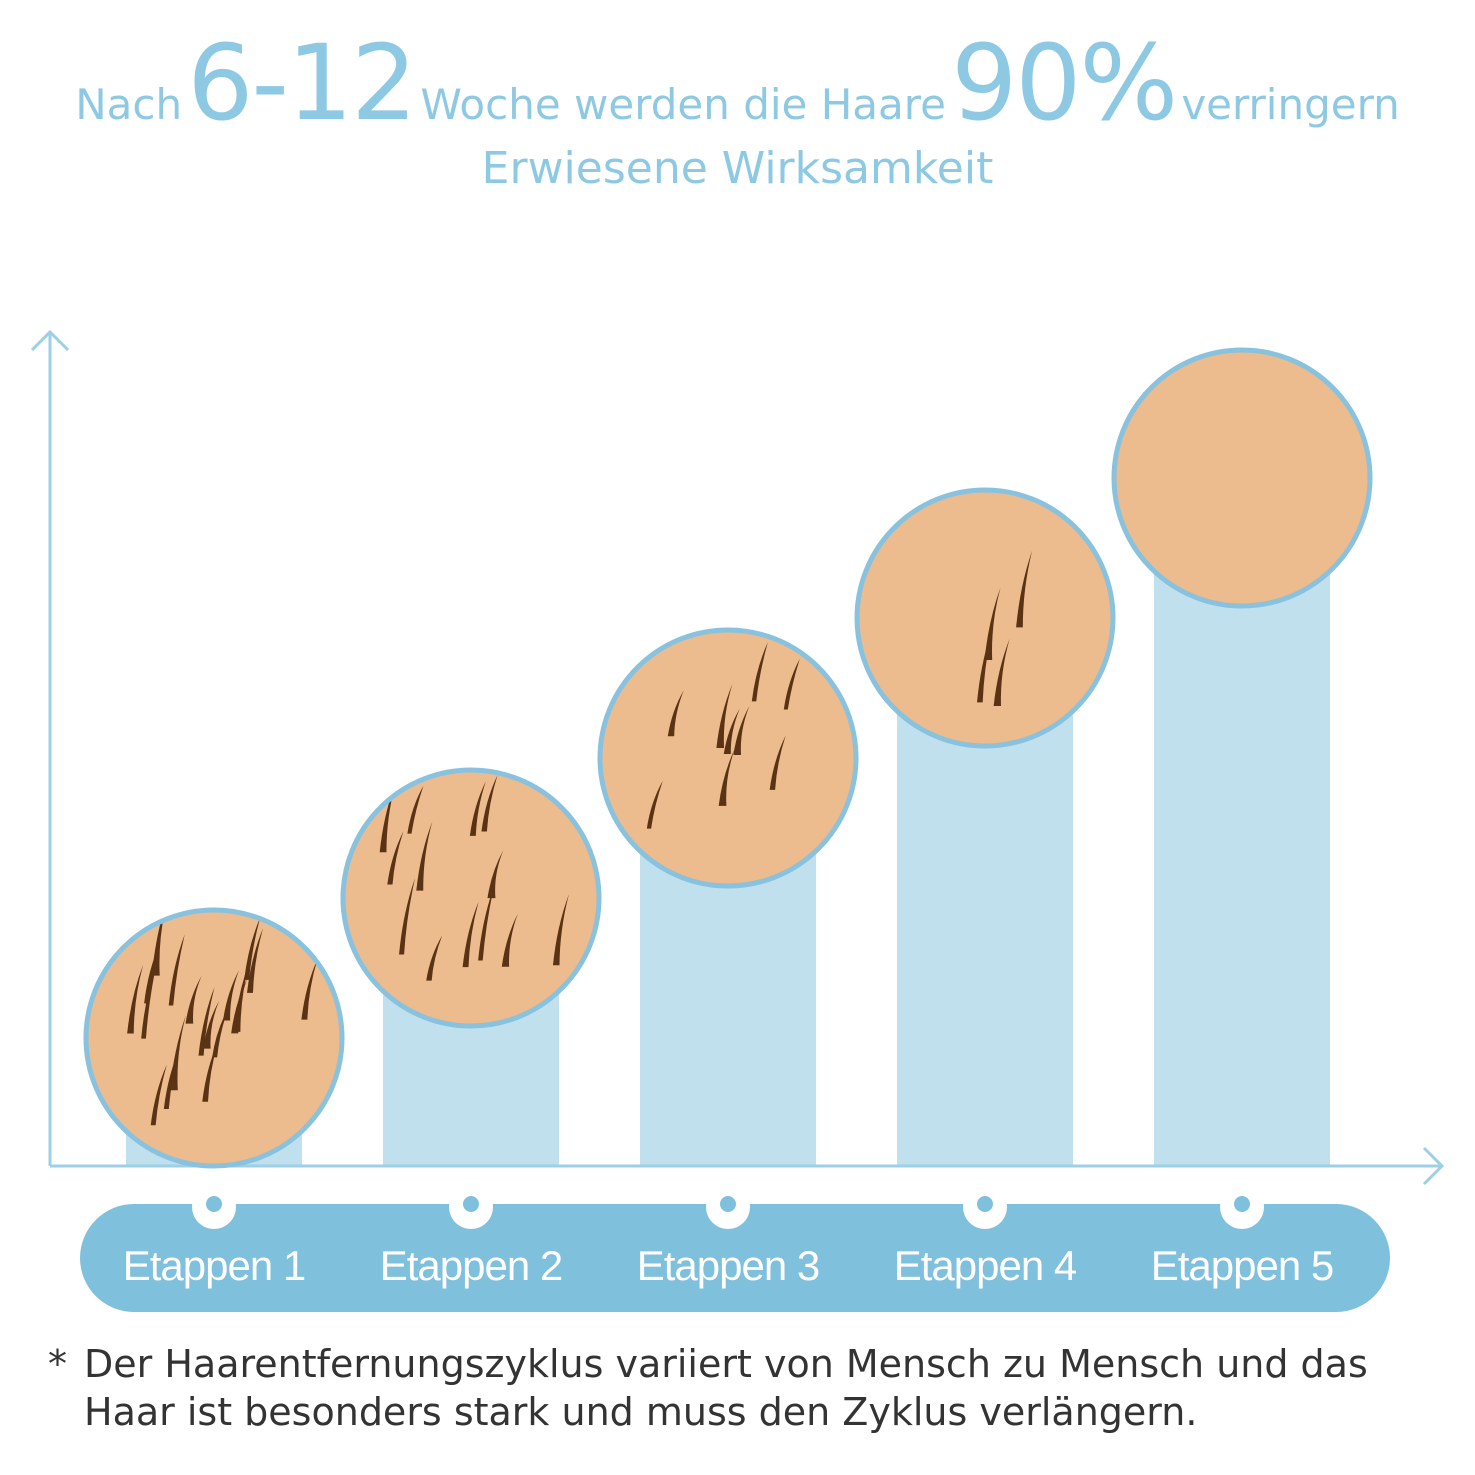 The height and width of the screenshot is (1475, 1475). What do you see at coordinates (471, 1265) in the screenshot?
I see `category-label: Etappen 2` at bounding box center [471, 1265].